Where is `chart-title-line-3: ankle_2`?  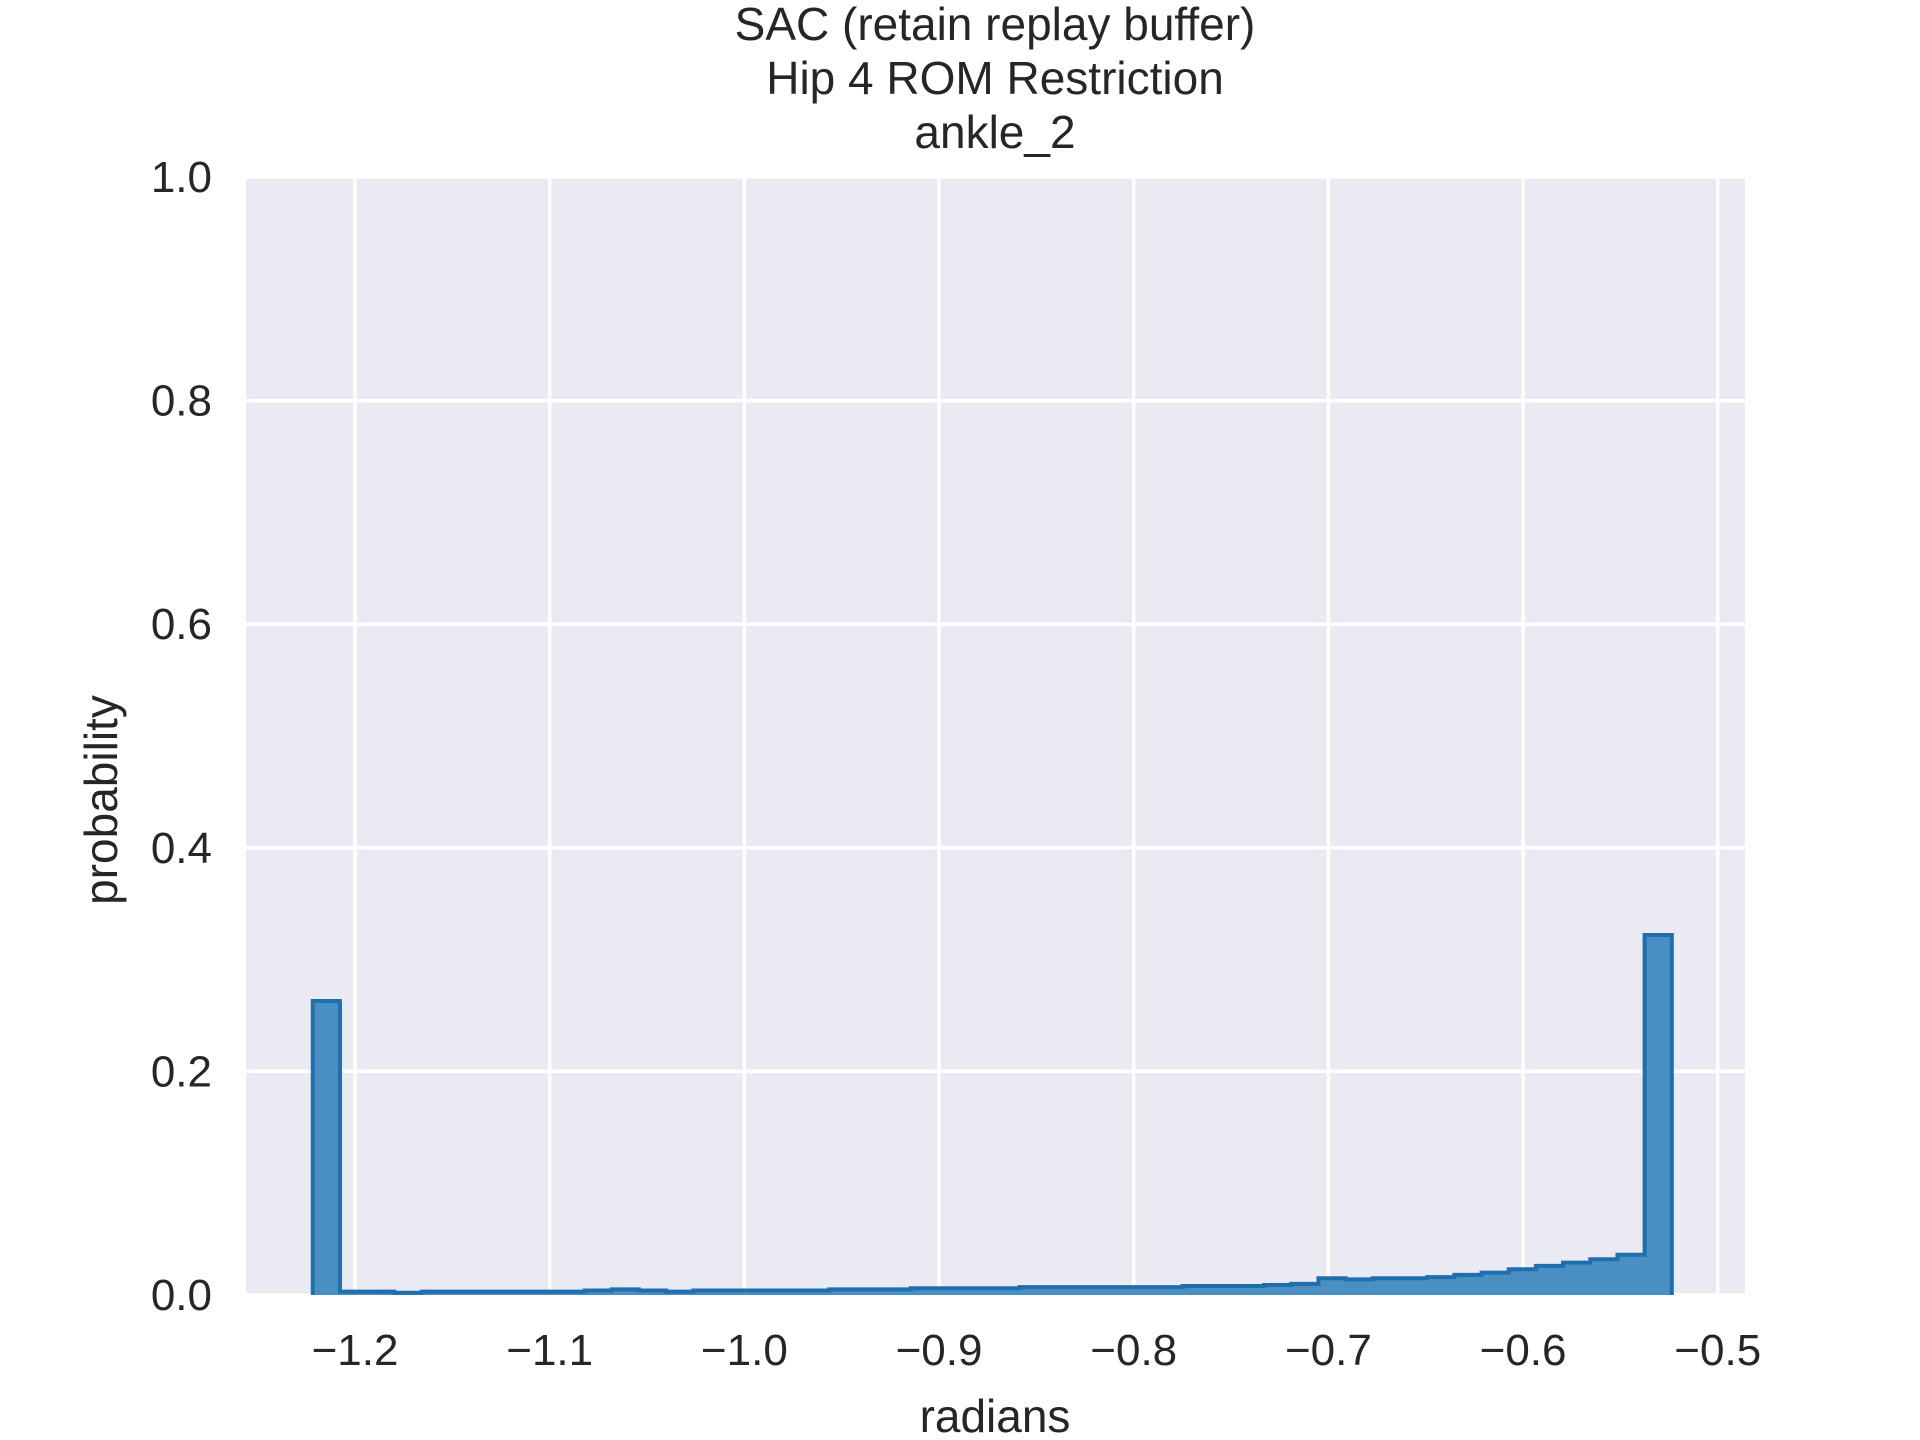
chart-title-line-3: ankle_2 is located at coordinates (994, 132).